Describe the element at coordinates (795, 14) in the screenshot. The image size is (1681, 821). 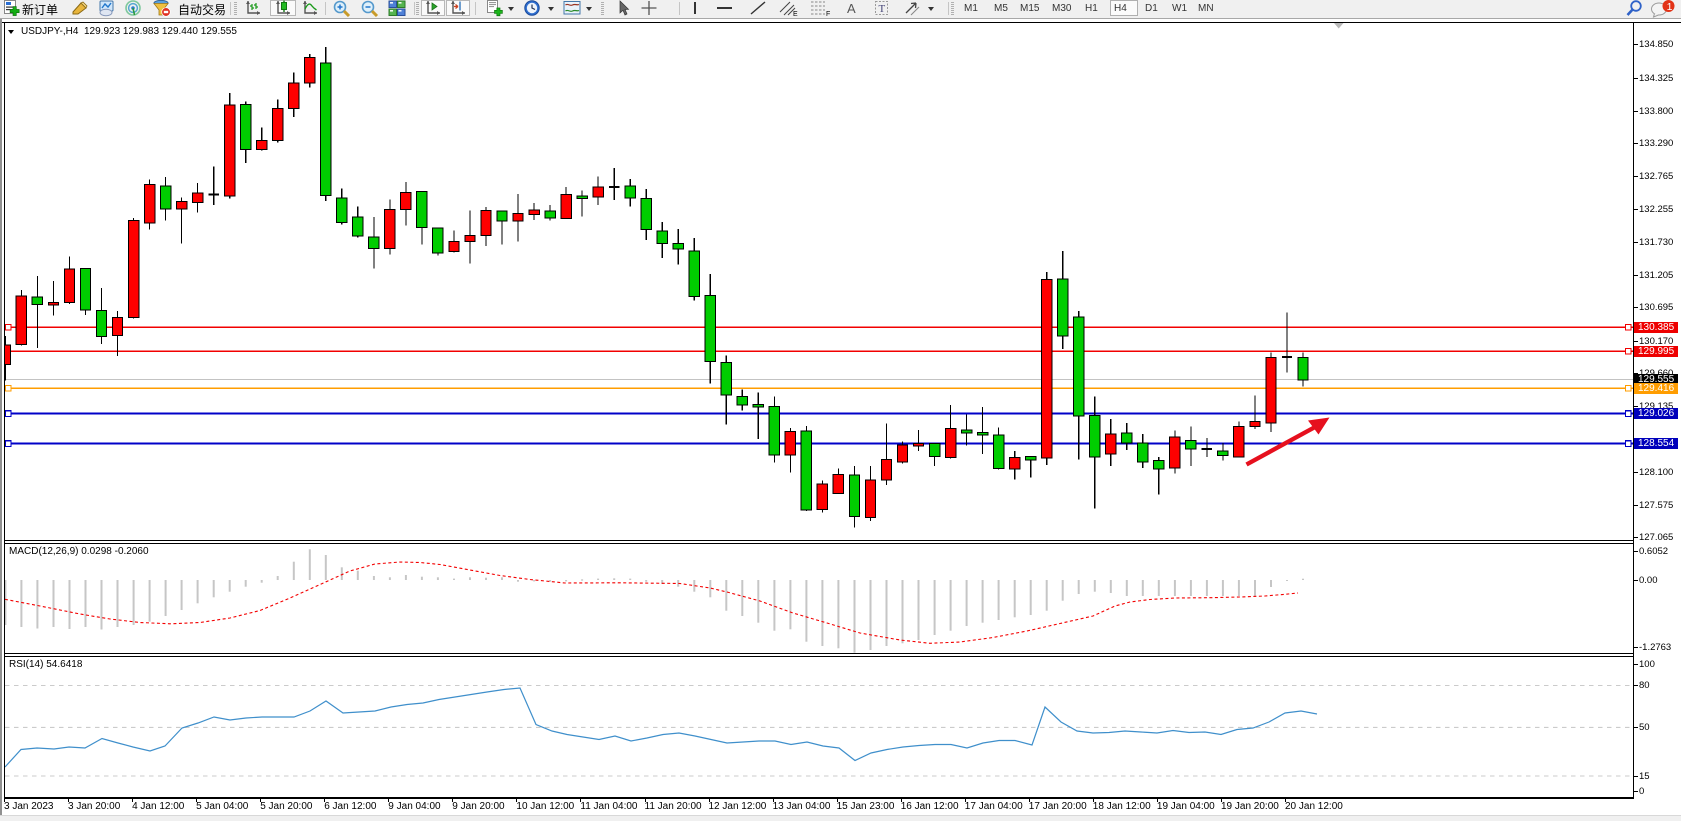
I see `svg-text: E` at that location.